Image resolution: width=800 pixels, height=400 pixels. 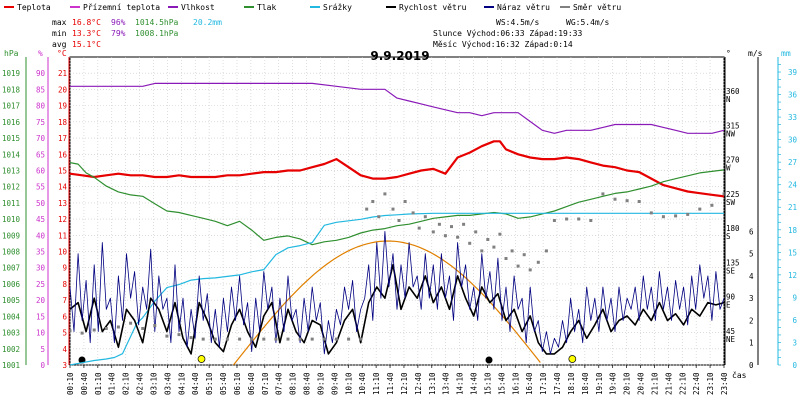 I want to click on humidity-tick-label: 20, so click(x=41, y=300).